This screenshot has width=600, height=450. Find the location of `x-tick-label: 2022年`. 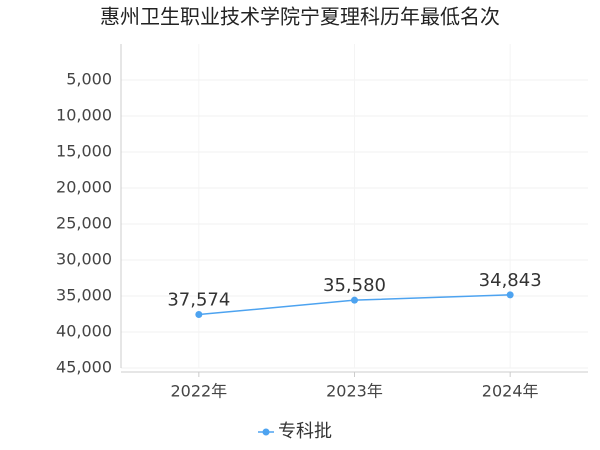

x-tick-label: 2022年 is located at coordinates (198, 391).